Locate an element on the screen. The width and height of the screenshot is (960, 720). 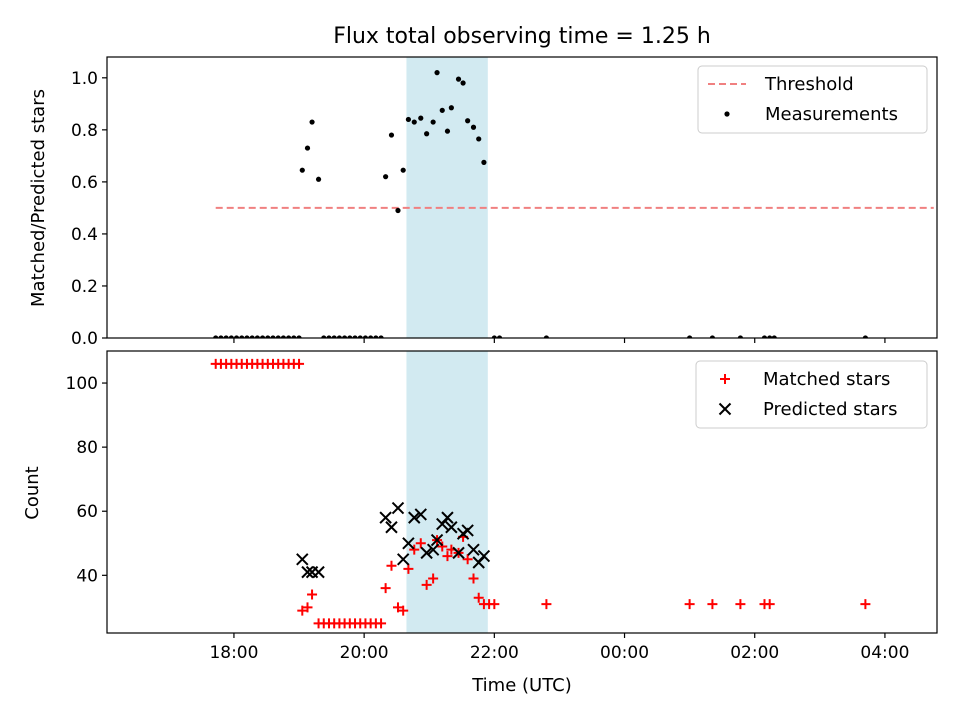
y-tick-label: 0.4 is located at coordinates (84, 235).